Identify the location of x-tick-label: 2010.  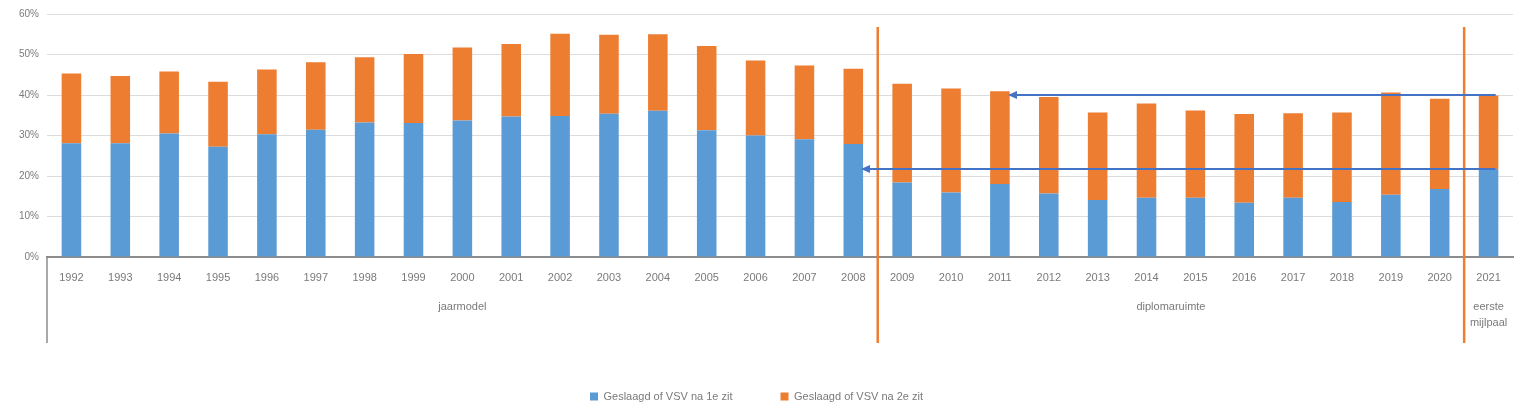
(951, 276).